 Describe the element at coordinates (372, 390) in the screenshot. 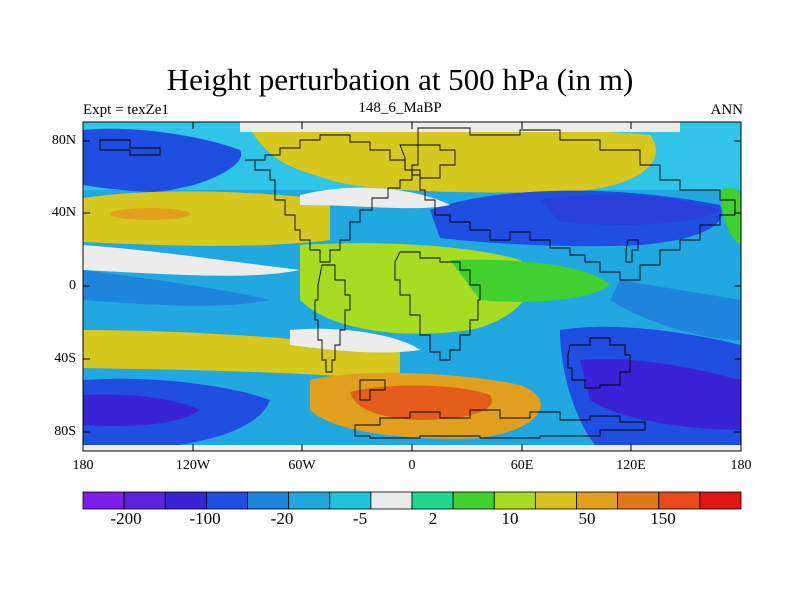

I see `antarctic-peninsula` at that location.